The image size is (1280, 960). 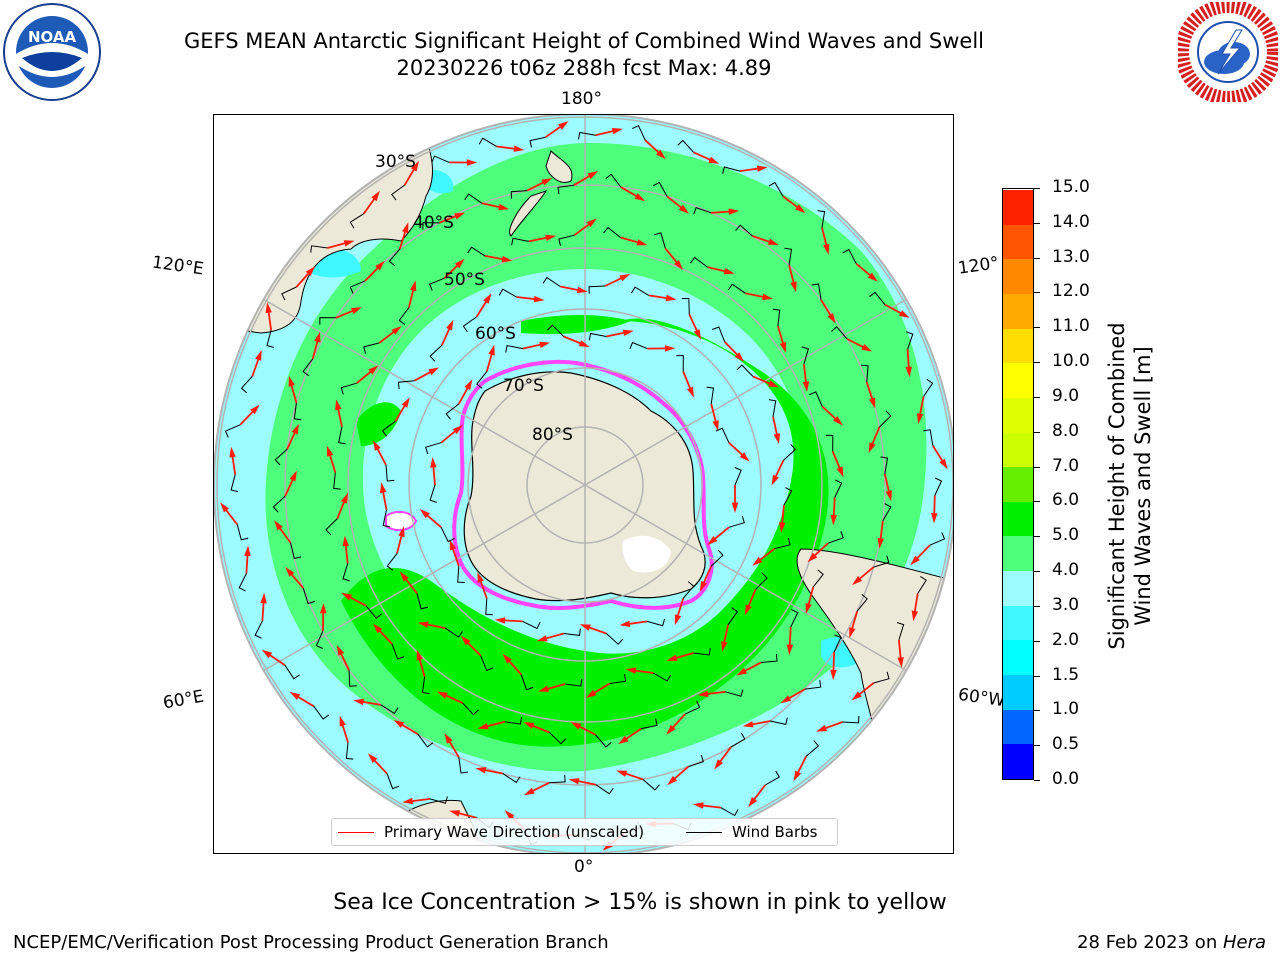 I want to click on colorbar-tick-label: 12.0, so click(x=1071, y=291).